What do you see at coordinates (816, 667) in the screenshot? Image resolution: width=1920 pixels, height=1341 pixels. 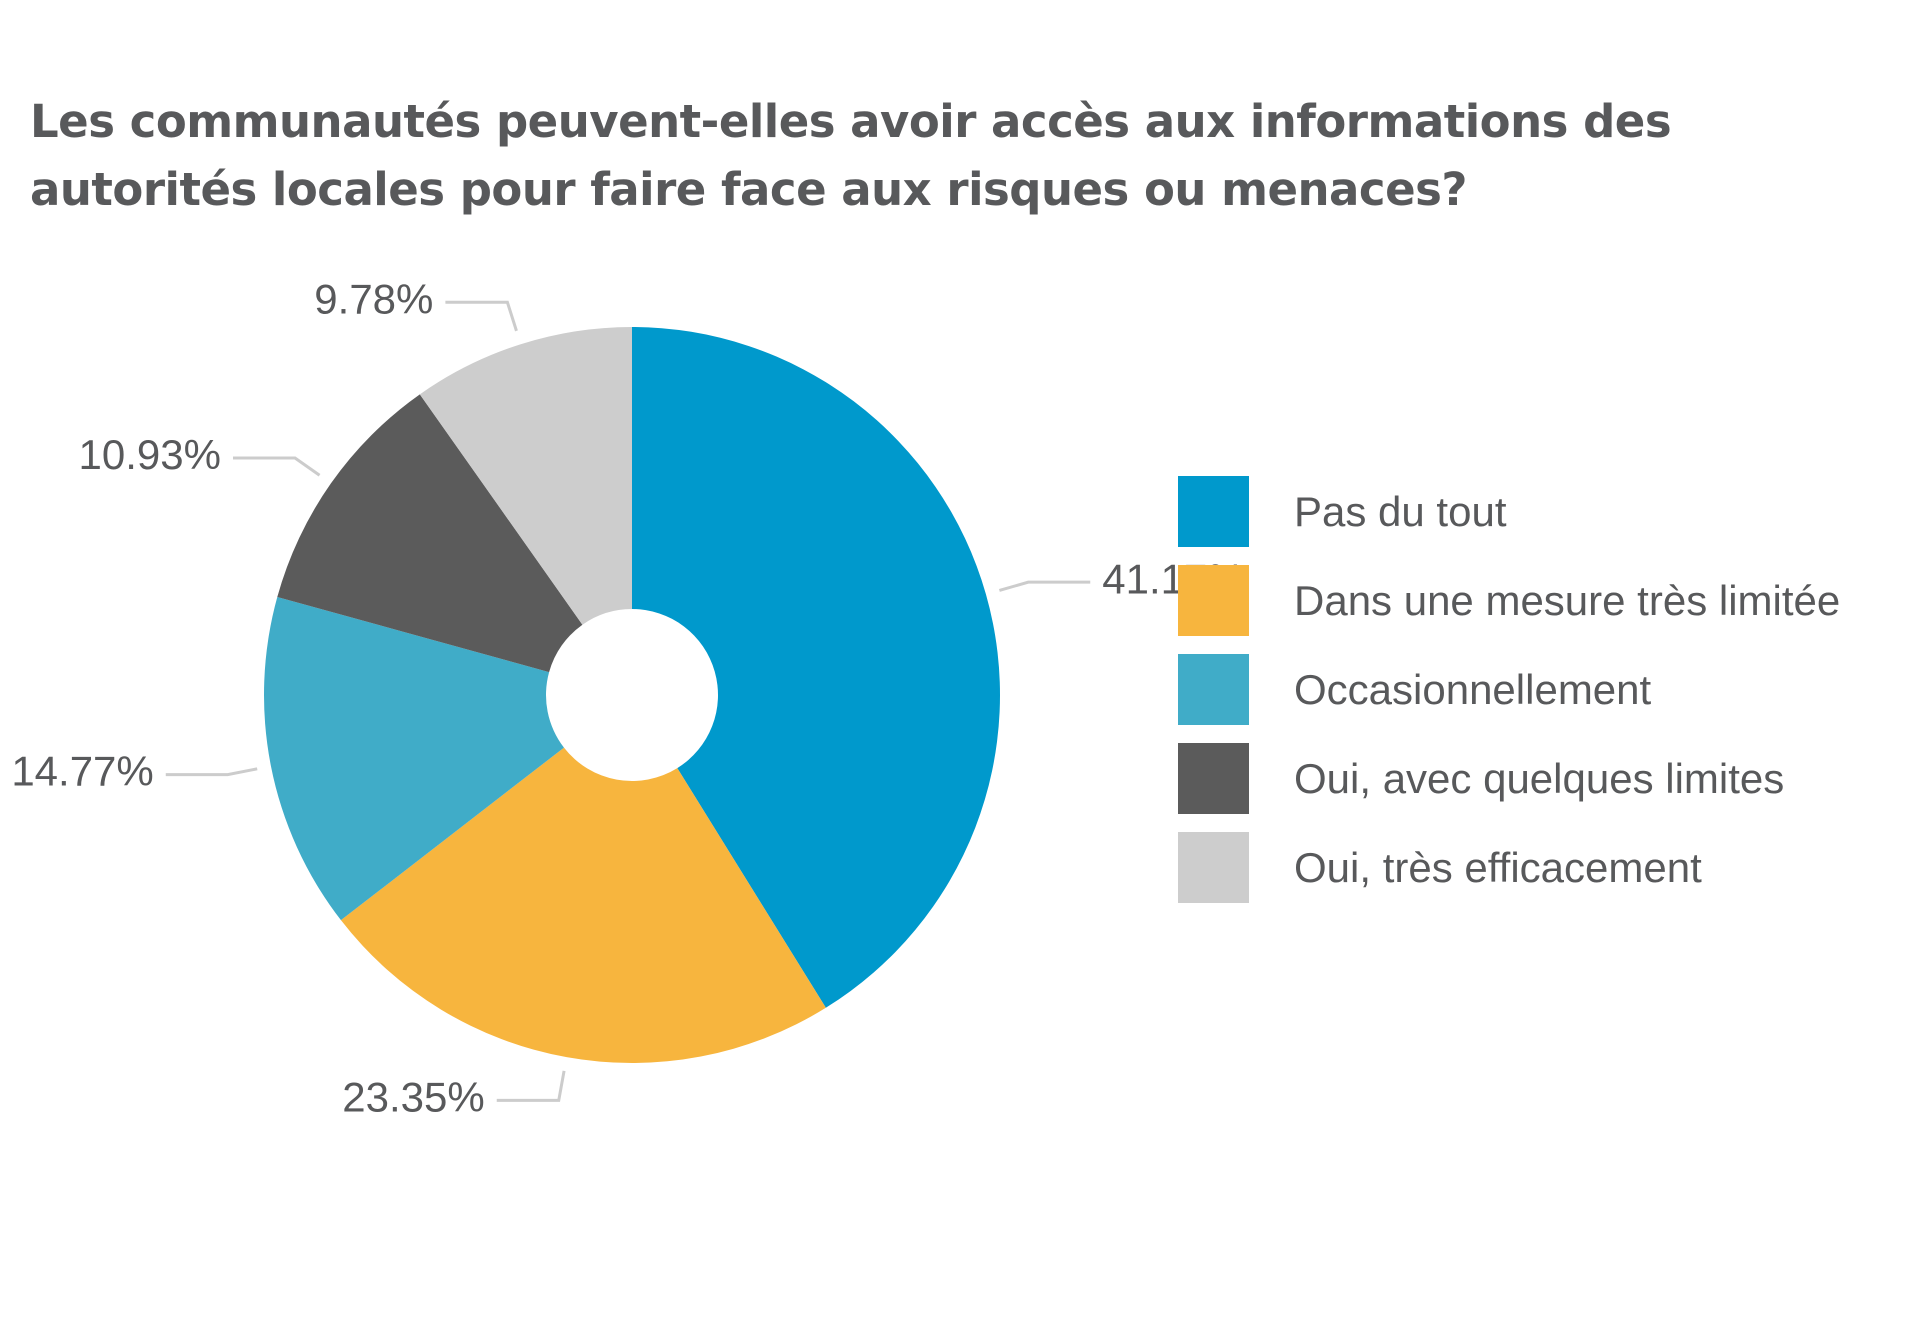 I see `pie-slice-pas-du-tout` at bounding box center [816, 667].